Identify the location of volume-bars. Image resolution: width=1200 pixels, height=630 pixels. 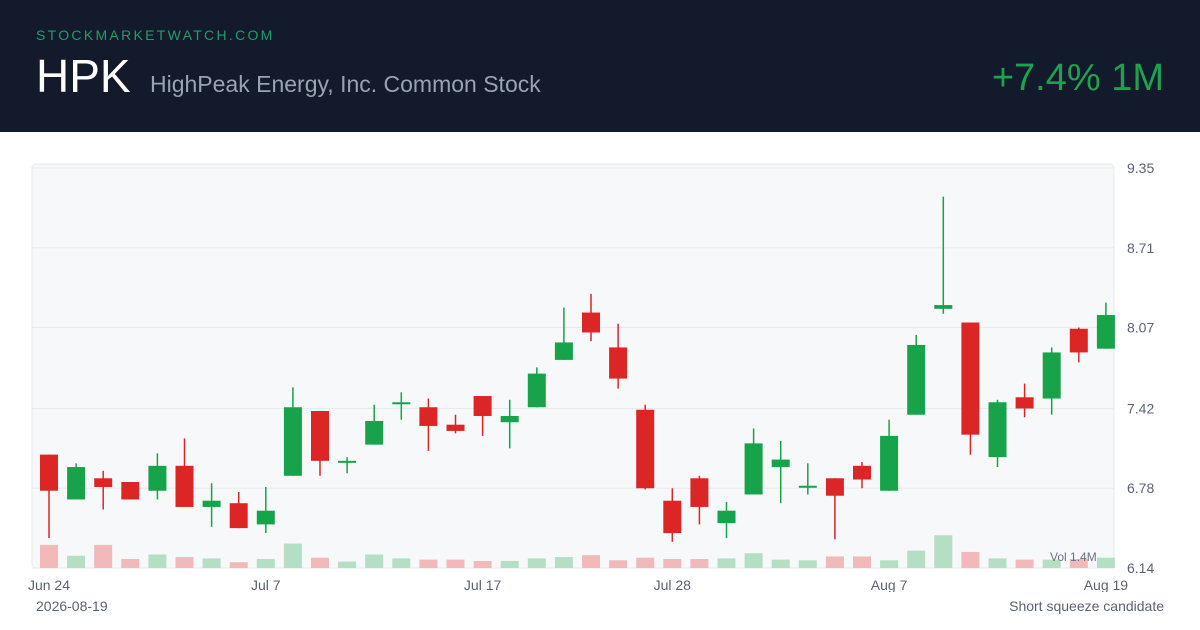
(577, 551).